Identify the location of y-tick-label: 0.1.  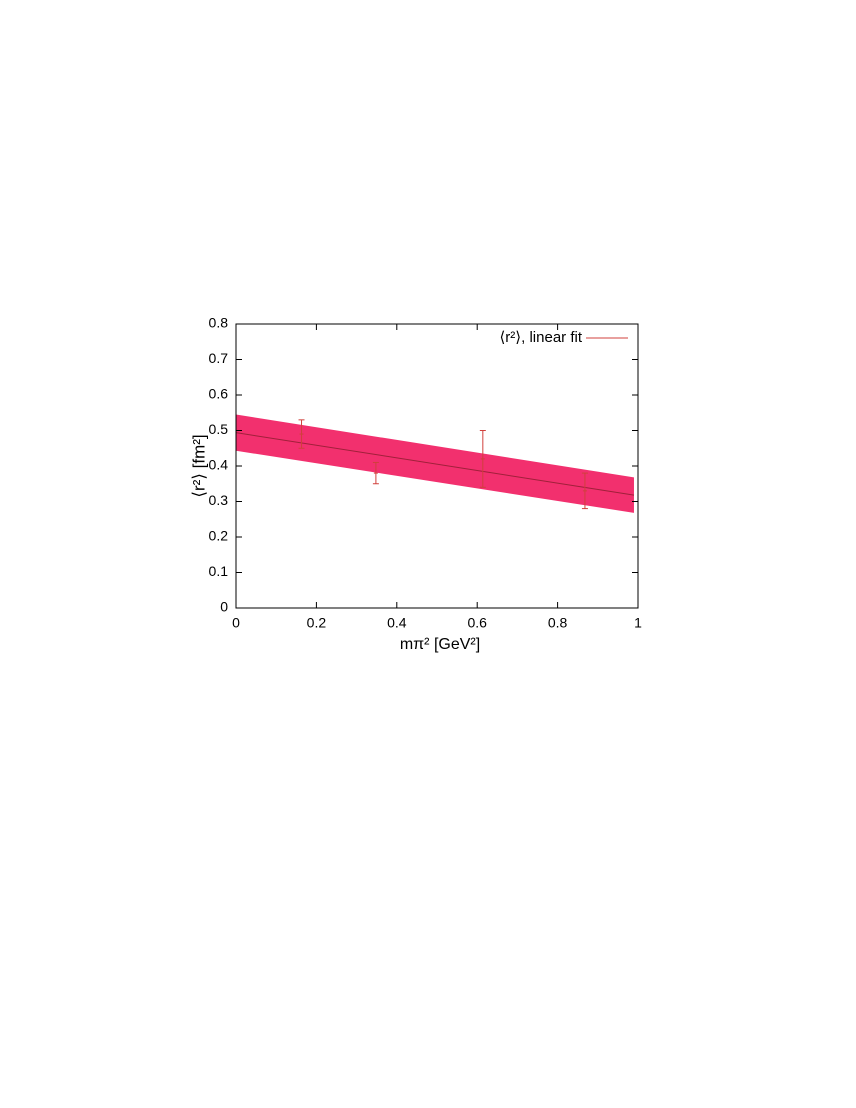
(219, 571).